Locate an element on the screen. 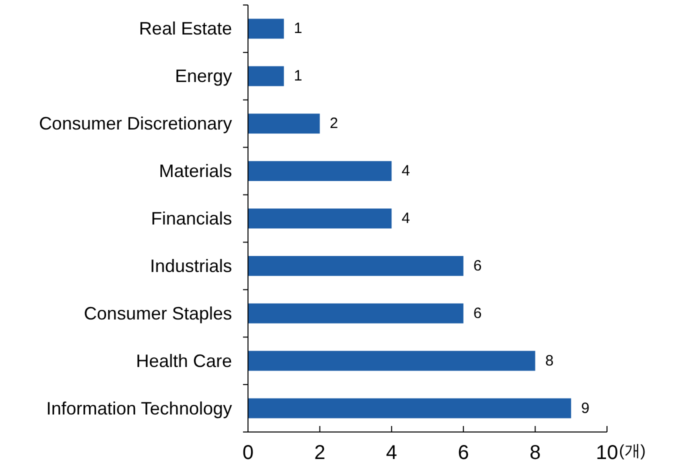  x-tick-label: 0 is located at coordinates (248, 453).